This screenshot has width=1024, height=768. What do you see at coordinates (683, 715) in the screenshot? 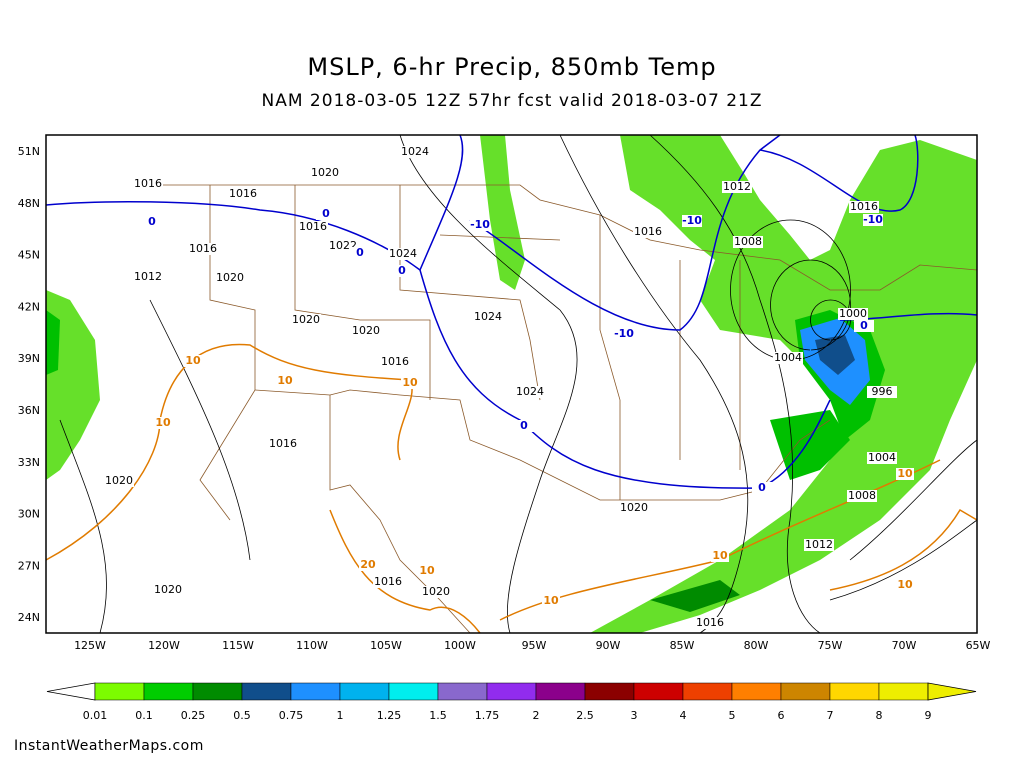
I see `colorbar-label: 4` at bounding box center [683, 715].